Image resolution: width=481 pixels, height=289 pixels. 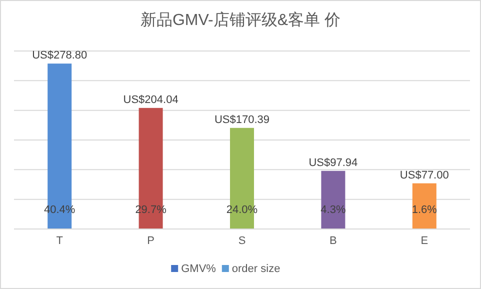 What do you see at coordinates (198, 269) in the screenshot?
I see `legend-label: GMV%` at bounding box center [198, 269].